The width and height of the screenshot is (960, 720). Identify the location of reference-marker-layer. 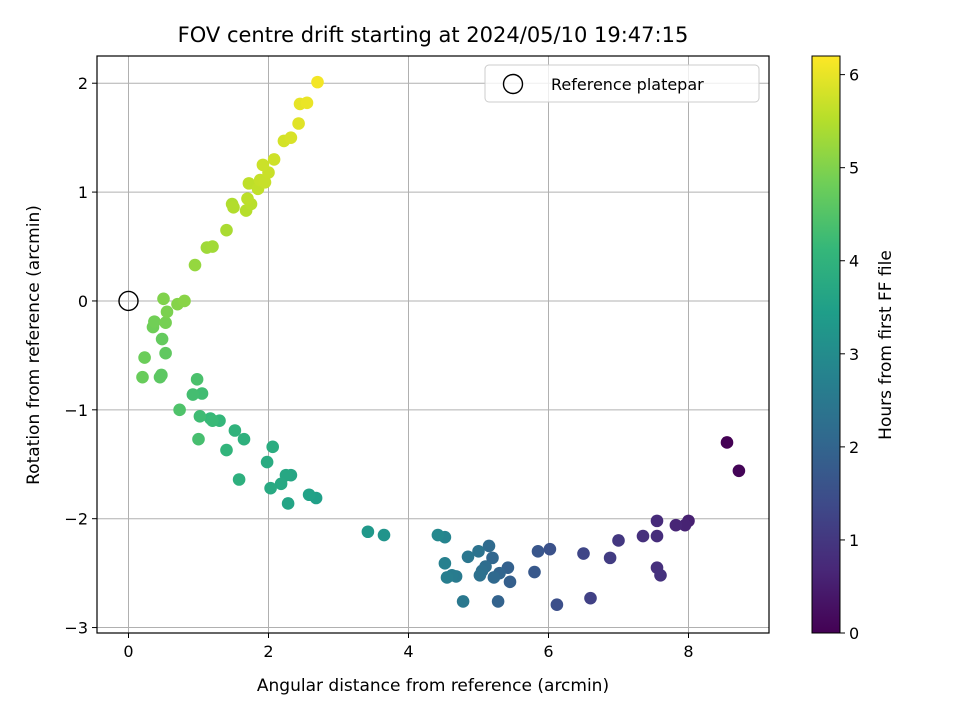
(128, 301).